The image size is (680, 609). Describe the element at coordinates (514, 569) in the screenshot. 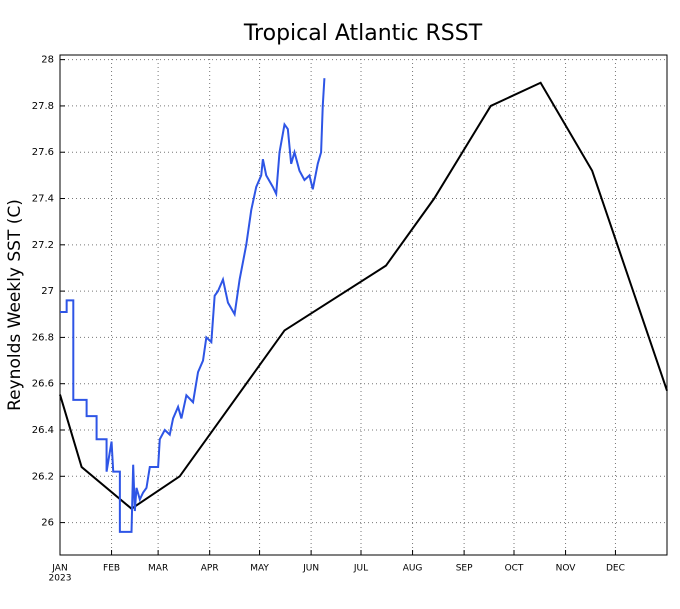

I see `x-tick-label: OCT` at that location.